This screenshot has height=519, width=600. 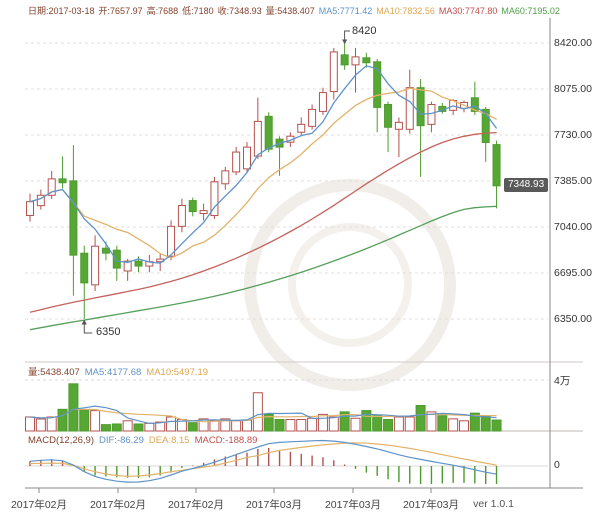 I want to click on macd-zero-label: 0, so click(x=557, y=465).